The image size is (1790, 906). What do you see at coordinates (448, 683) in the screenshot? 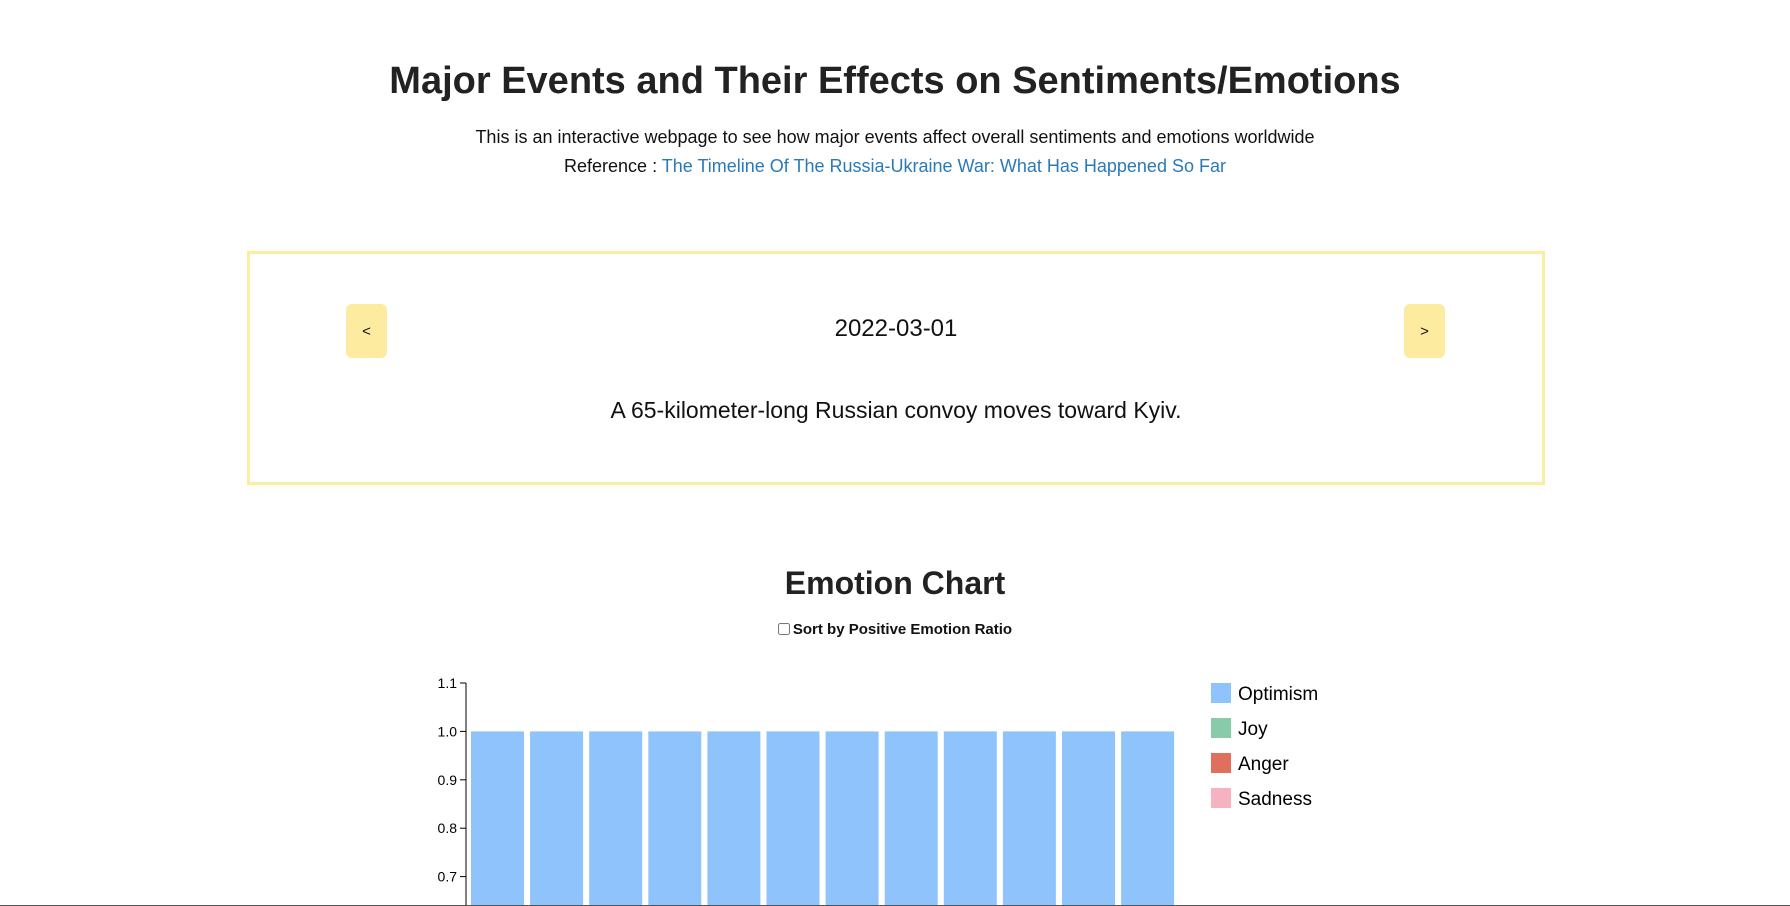
I see `y-tick-label: 1.1` at bounding box center [448, 683].